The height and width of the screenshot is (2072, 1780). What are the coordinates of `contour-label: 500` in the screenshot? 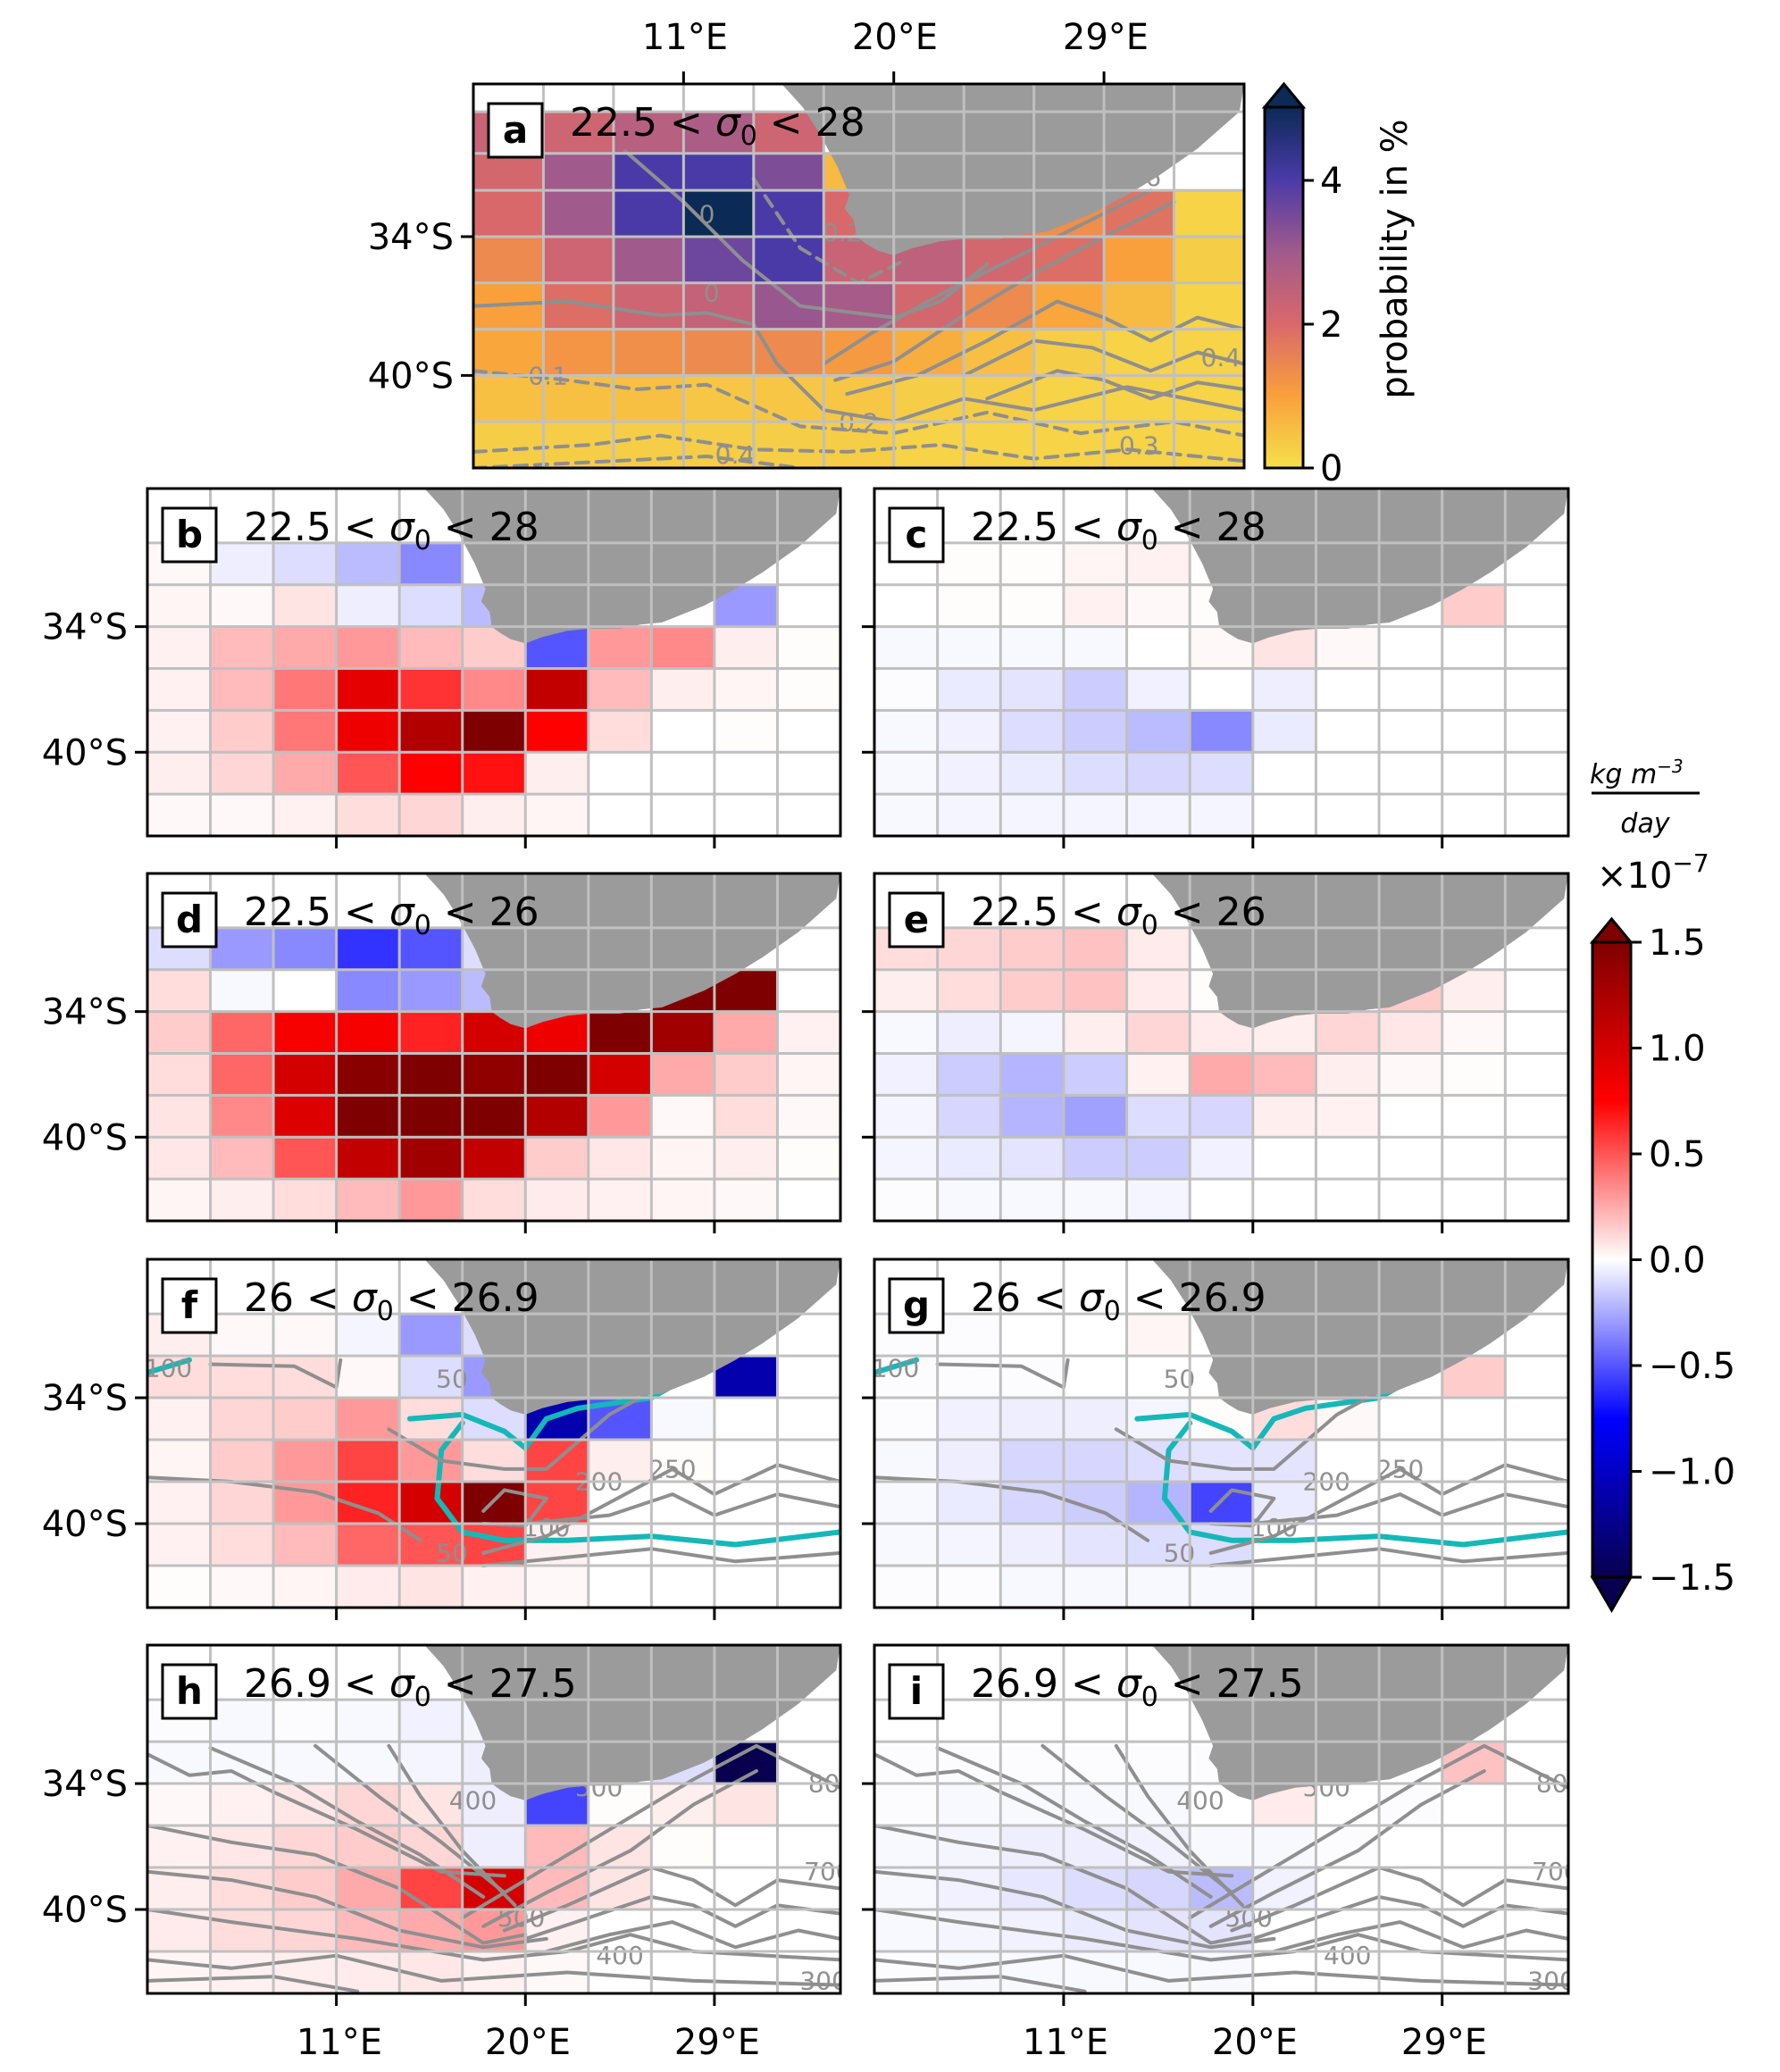 It's located at (521, 1918).